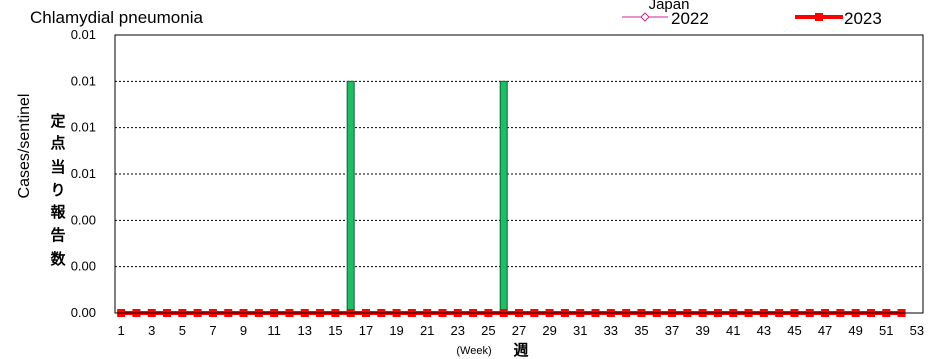  What do you see at coordinates (182, 330) in the screenshot?
I see `x-tick-label: 5` at bounding box center [182, 330].